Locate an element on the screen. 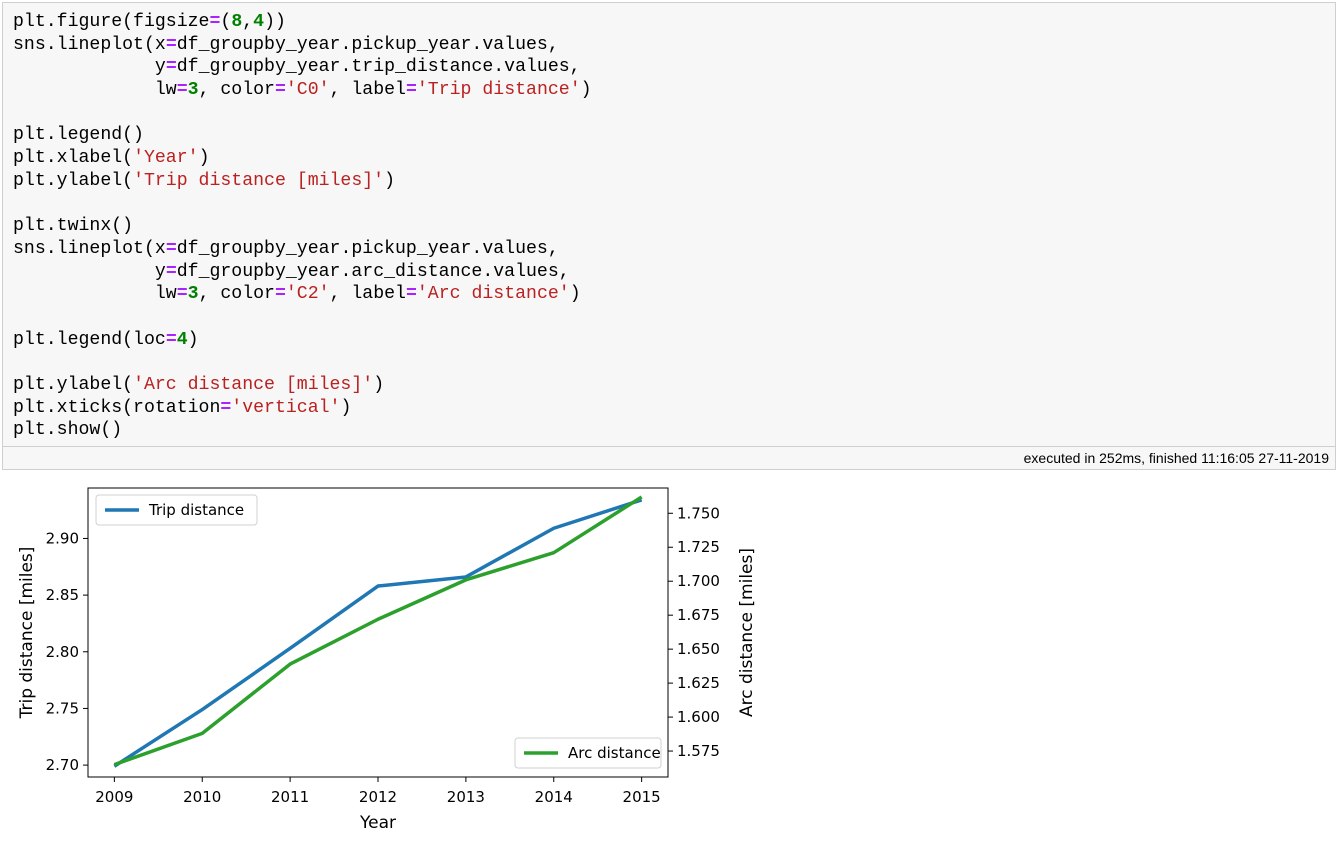 The image size is (1340, 841). code-token: plt.xlabel( is located at coordinates (73, 158).